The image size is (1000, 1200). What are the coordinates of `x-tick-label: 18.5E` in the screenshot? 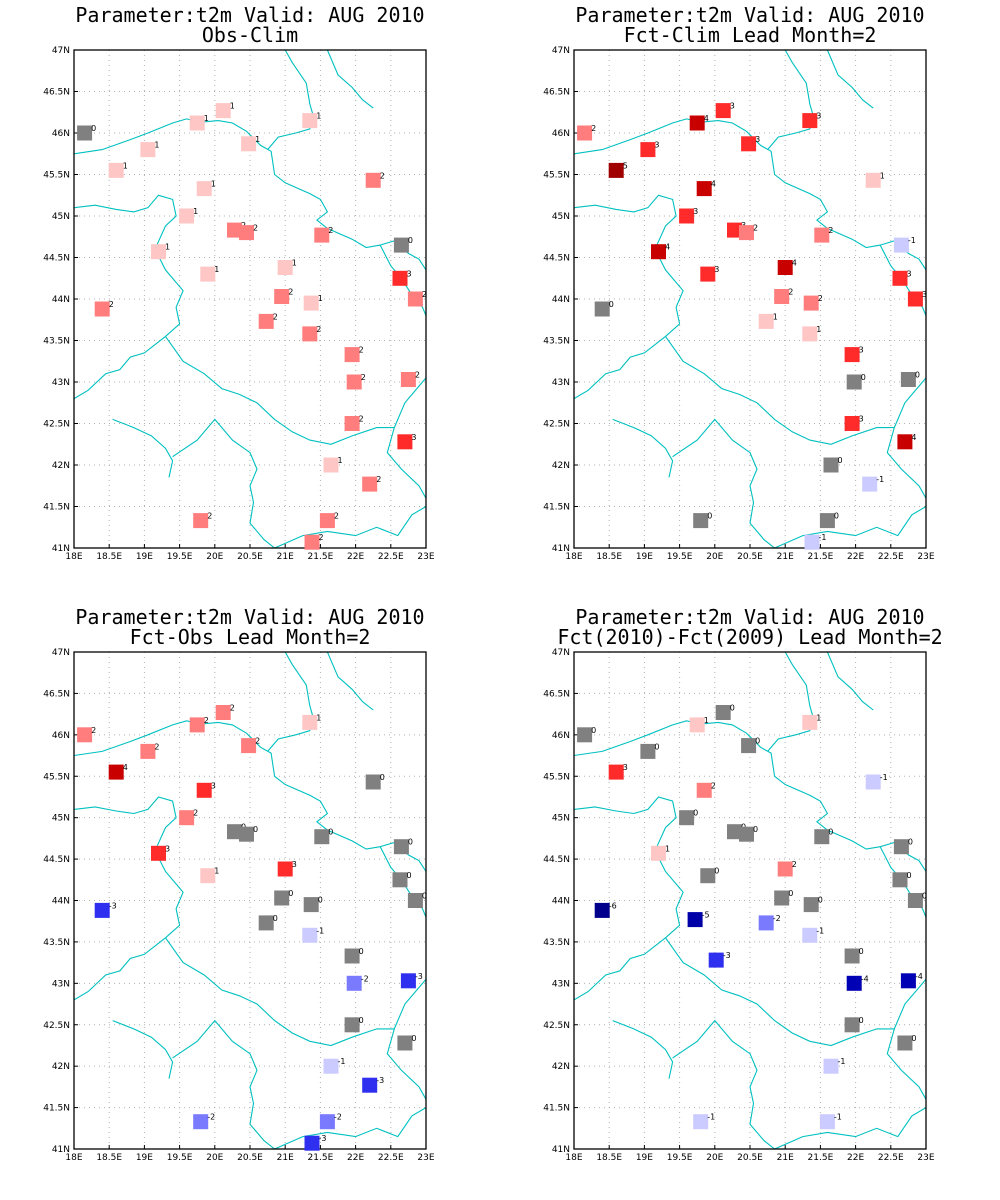 It's located at (609, 557).